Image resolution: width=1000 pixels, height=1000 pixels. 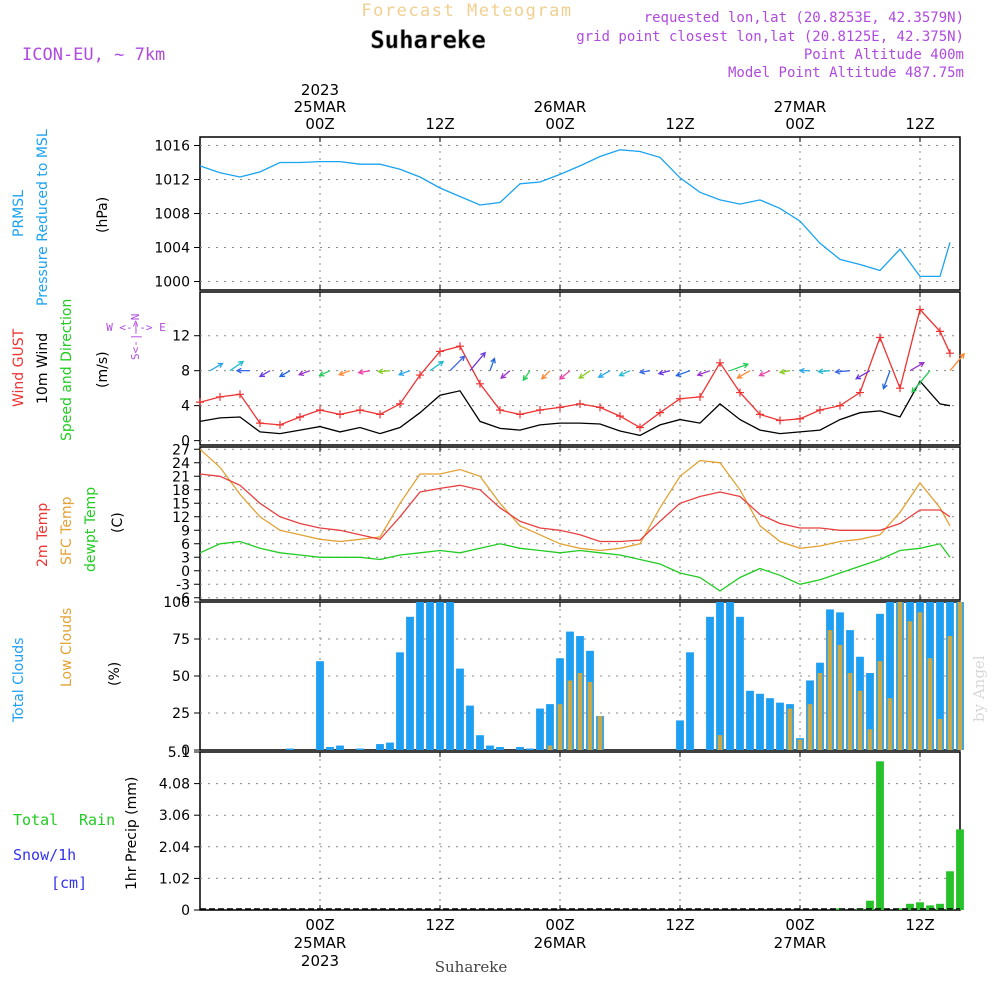 I want to click on bottom-time-label: 27MAR, so click(x=800, y=943).